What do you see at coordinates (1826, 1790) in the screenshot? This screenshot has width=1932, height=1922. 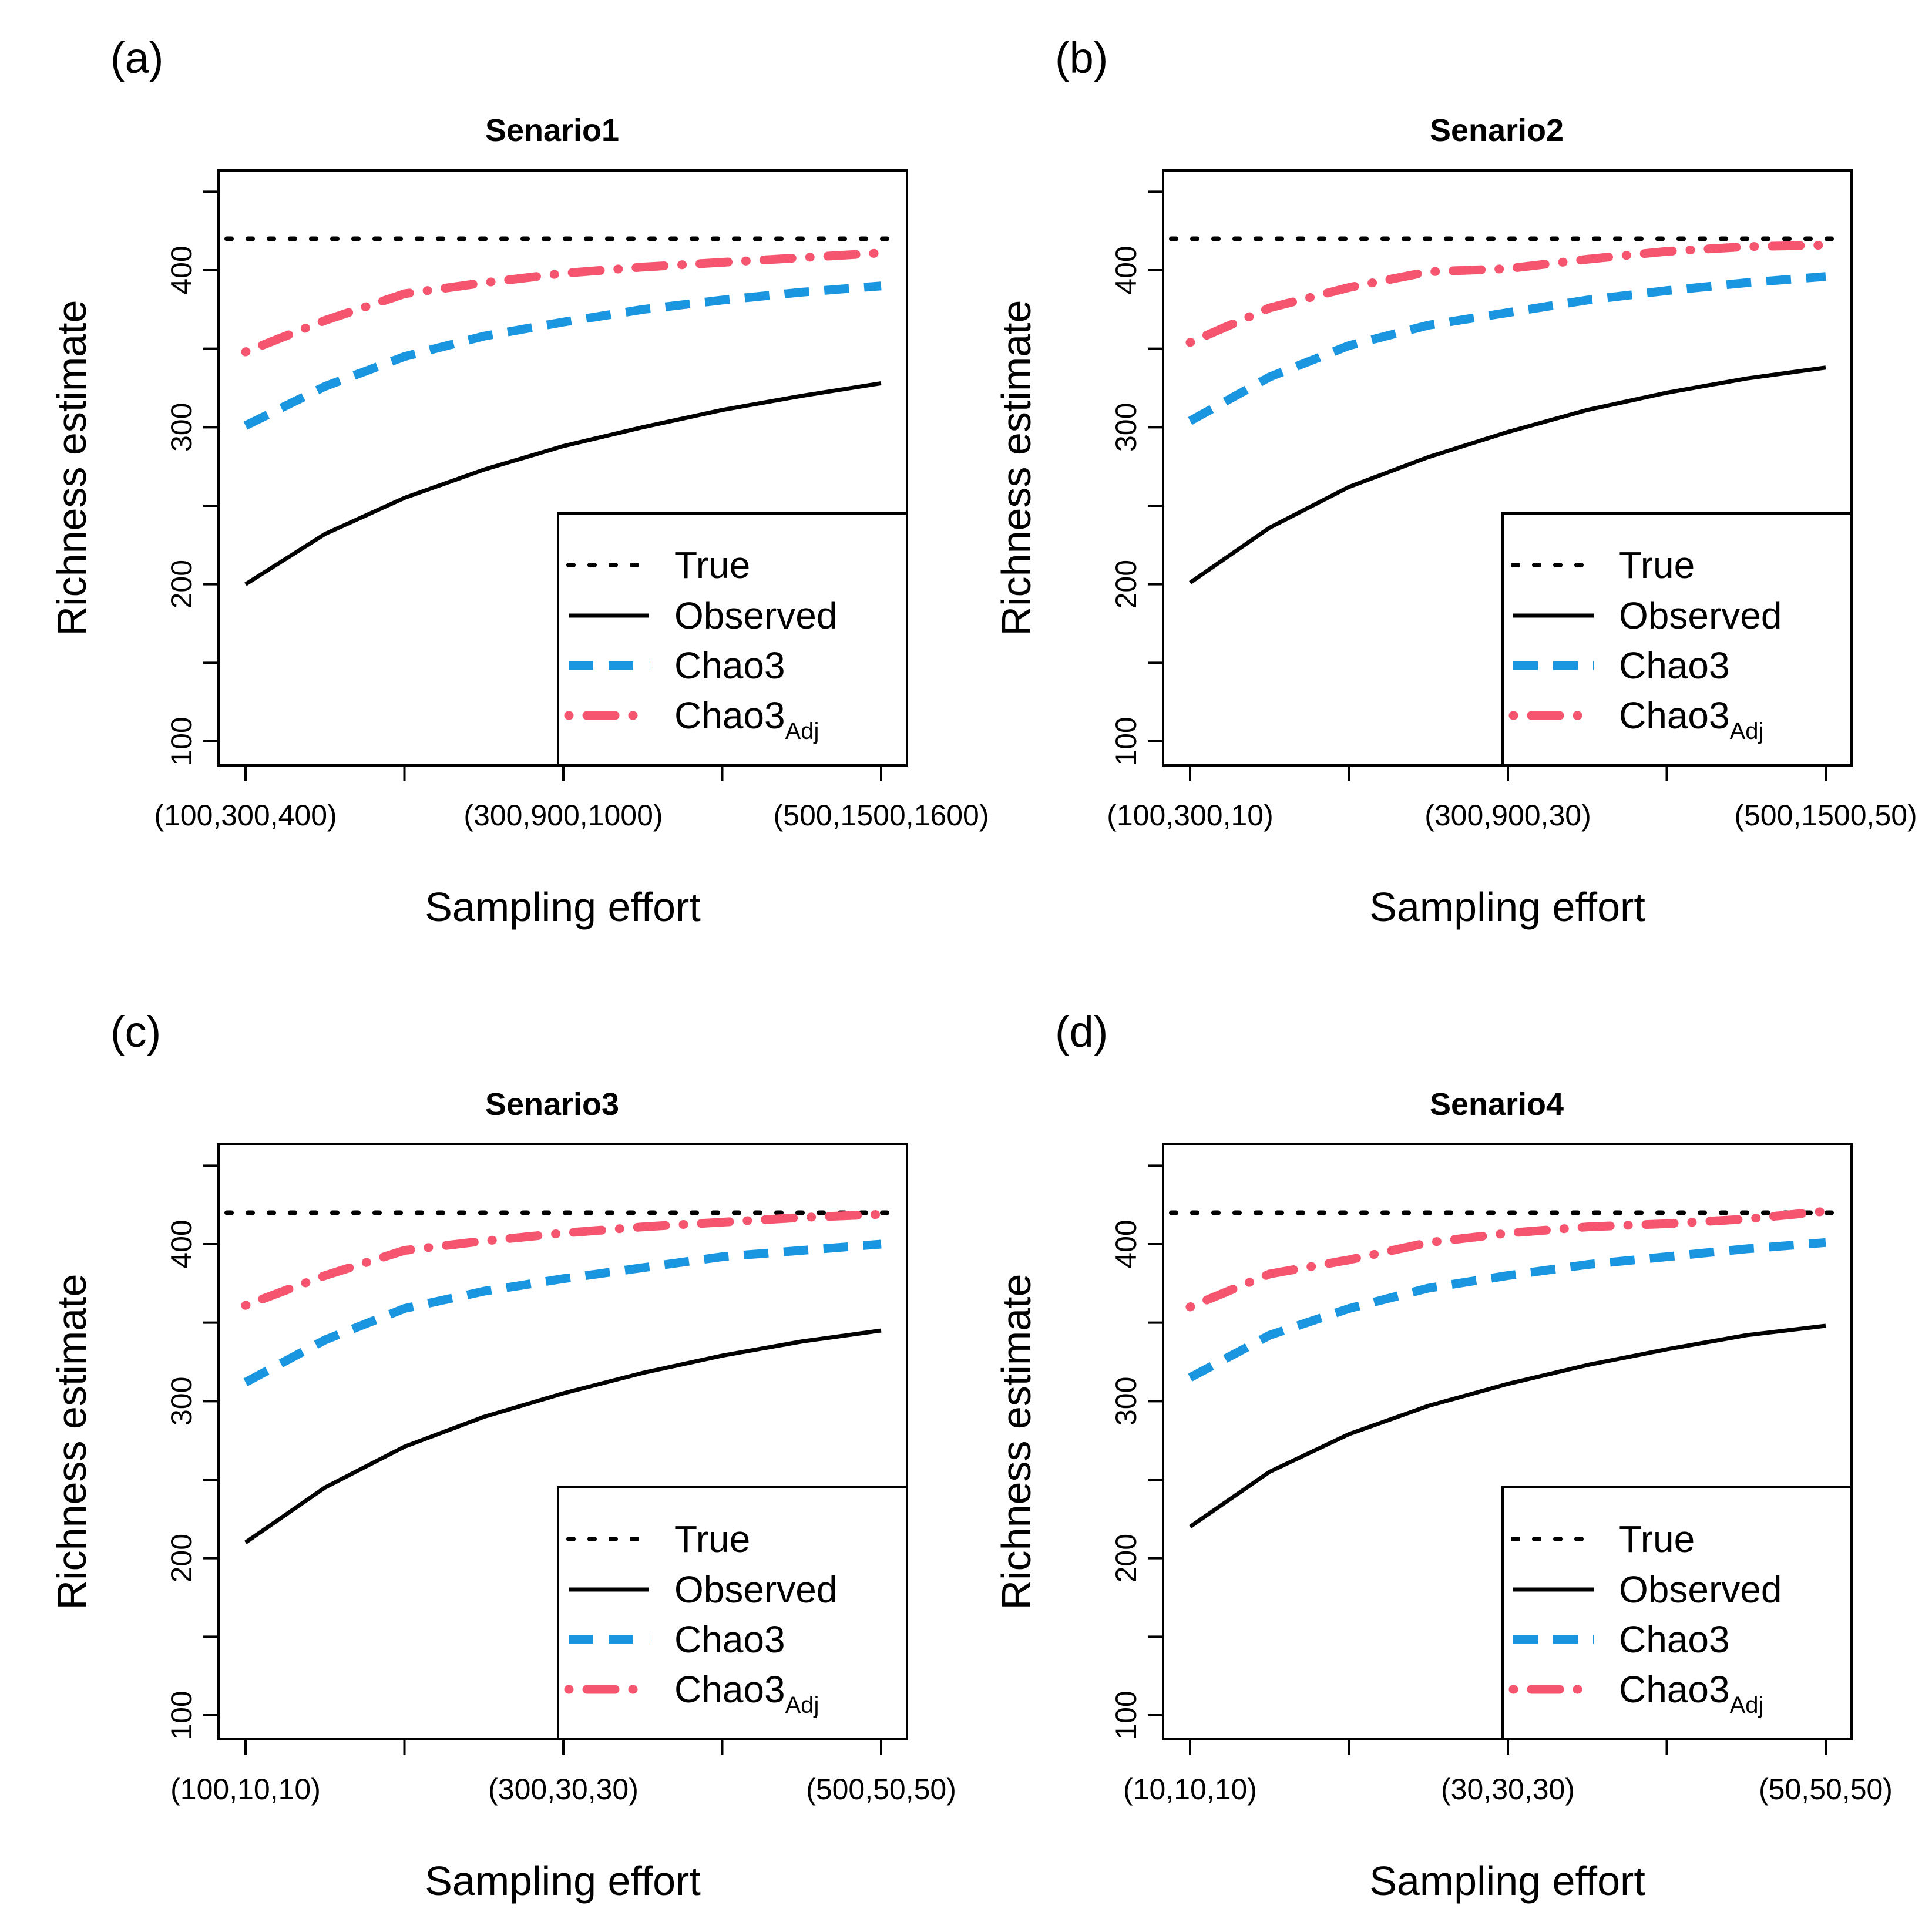 I see `x-tick-label: (50,50,50)` at bounding box center [1826, 1790].